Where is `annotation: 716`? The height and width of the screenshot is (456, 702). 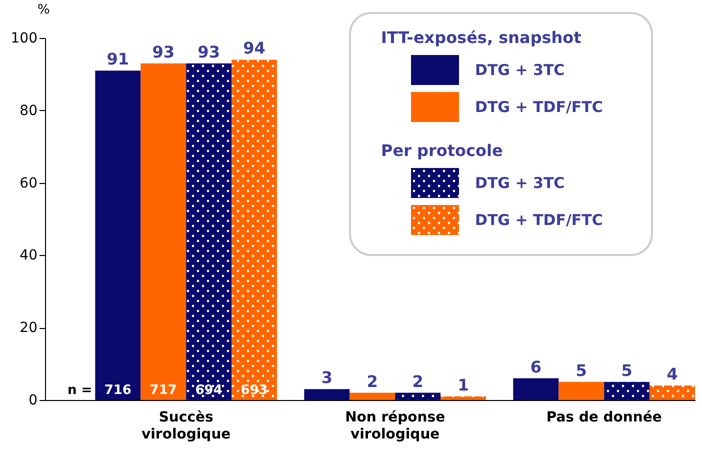 annotation: 716 is located at coordinates (118, 390).